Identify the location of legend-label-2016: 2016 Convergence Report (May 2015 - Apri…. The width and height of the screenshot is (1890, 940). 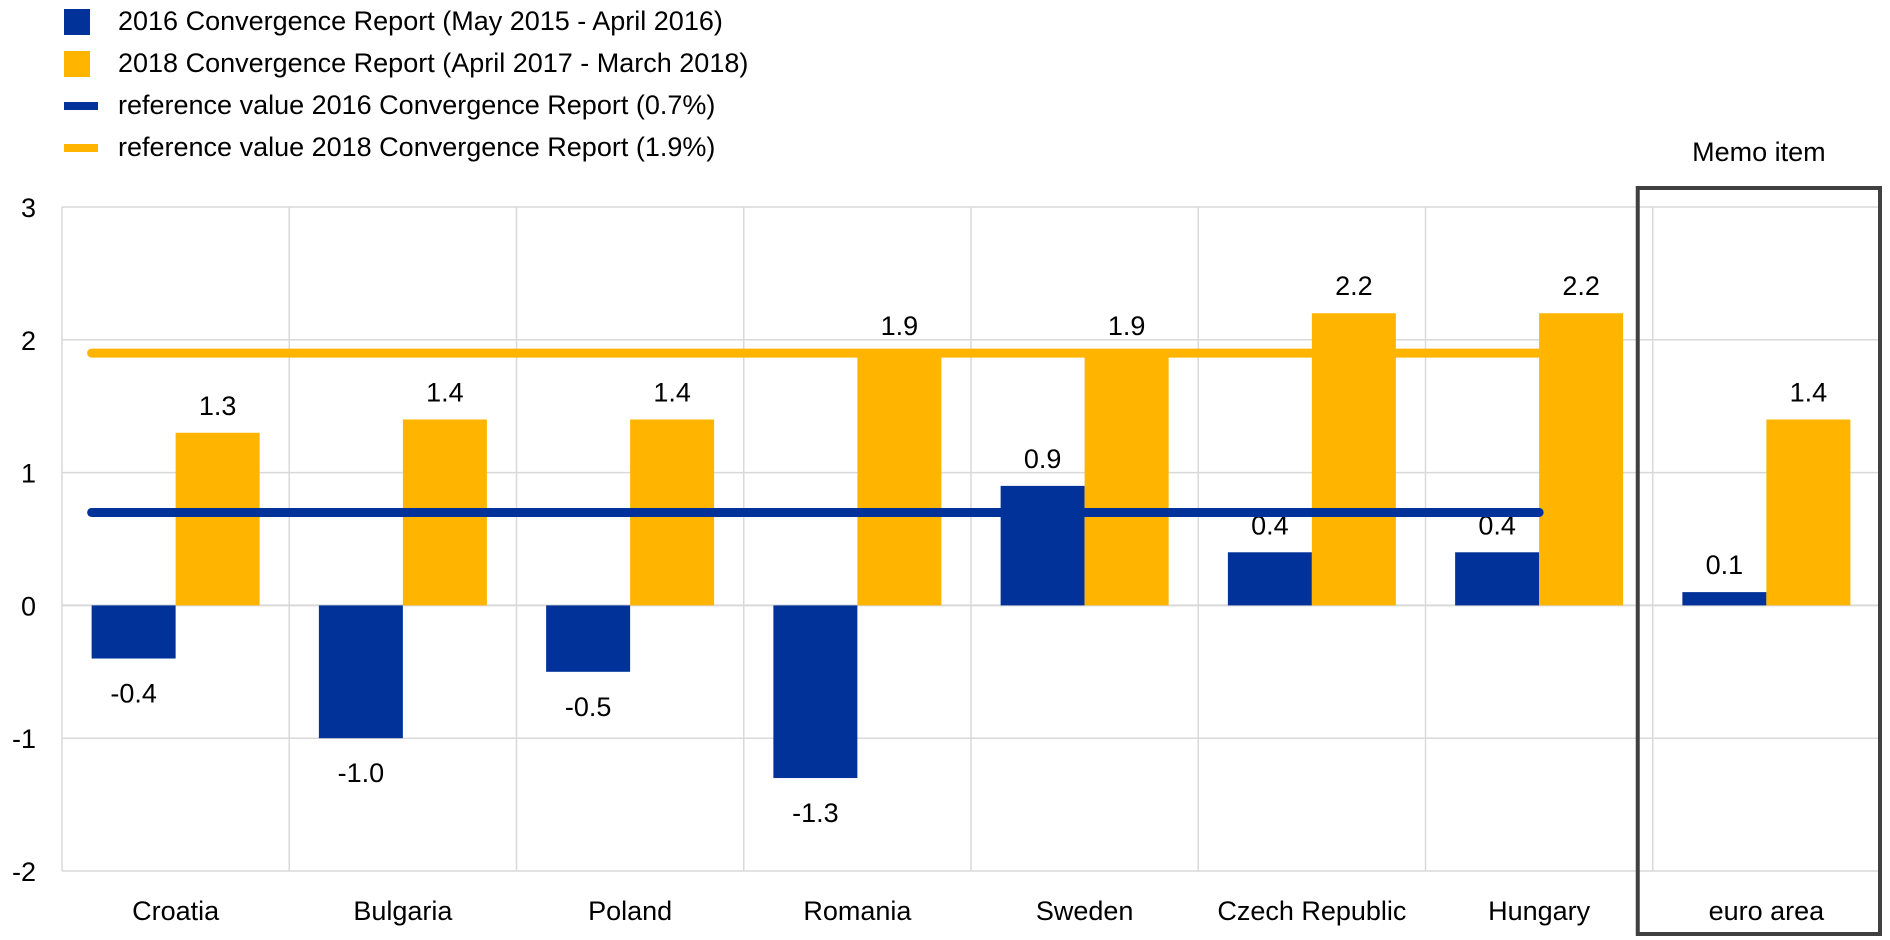
(420, 21).